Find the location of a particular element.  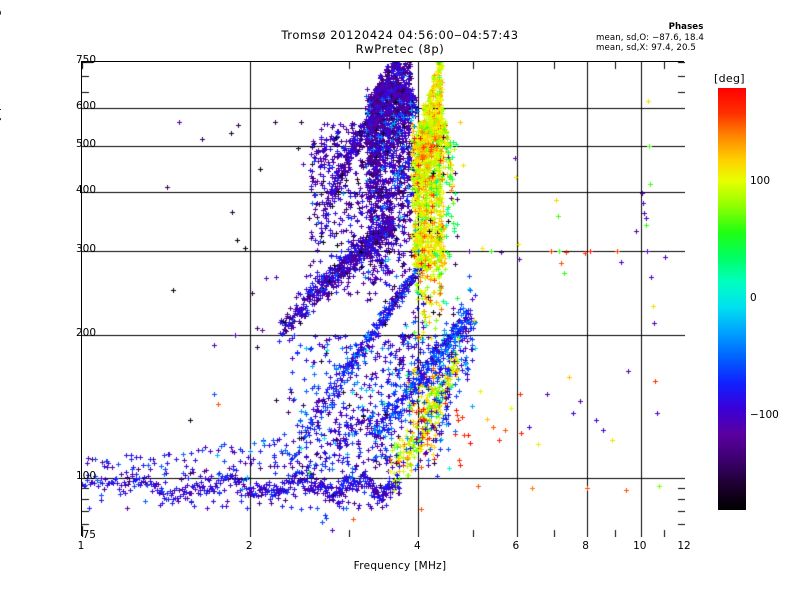

y-tick-label-75: 75 is located at coordinates (89, 535).